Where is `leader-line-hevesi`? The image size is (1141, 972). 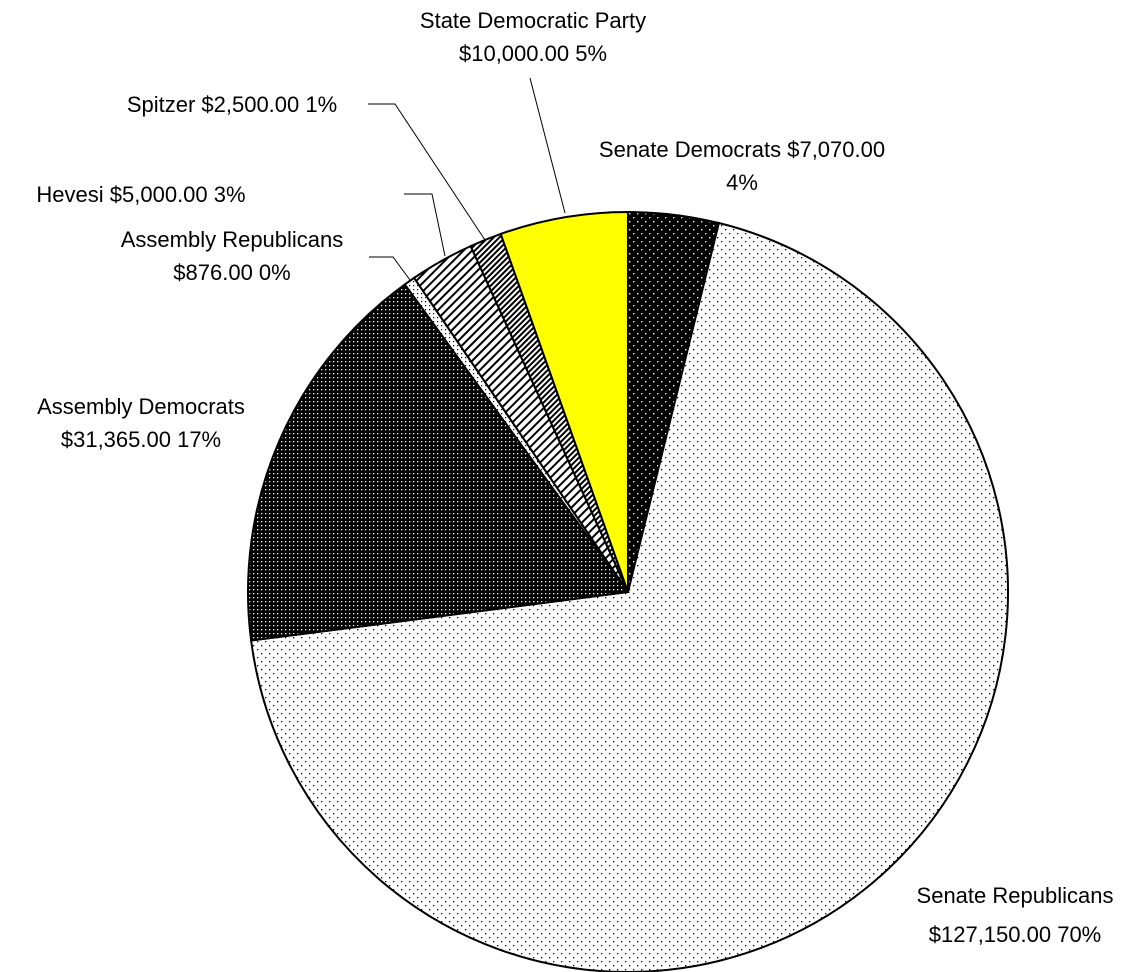 leader-line-hevesi is located at coordinates (425, 225).